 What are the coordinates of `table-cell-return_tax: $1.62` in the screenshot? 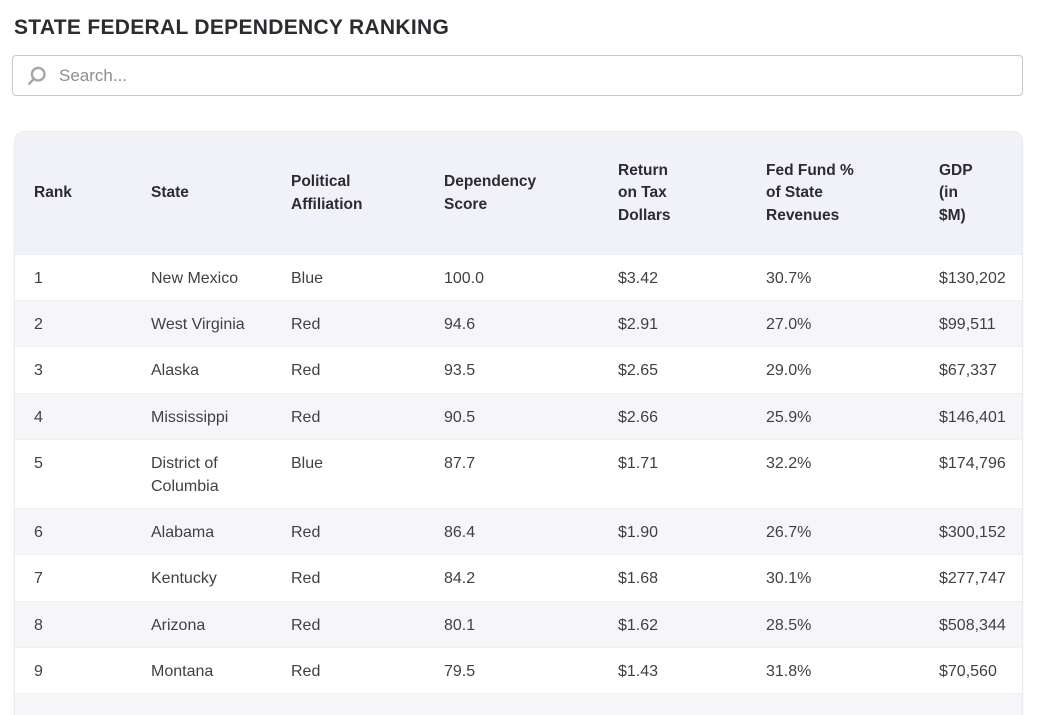 It's located at (638, 625).